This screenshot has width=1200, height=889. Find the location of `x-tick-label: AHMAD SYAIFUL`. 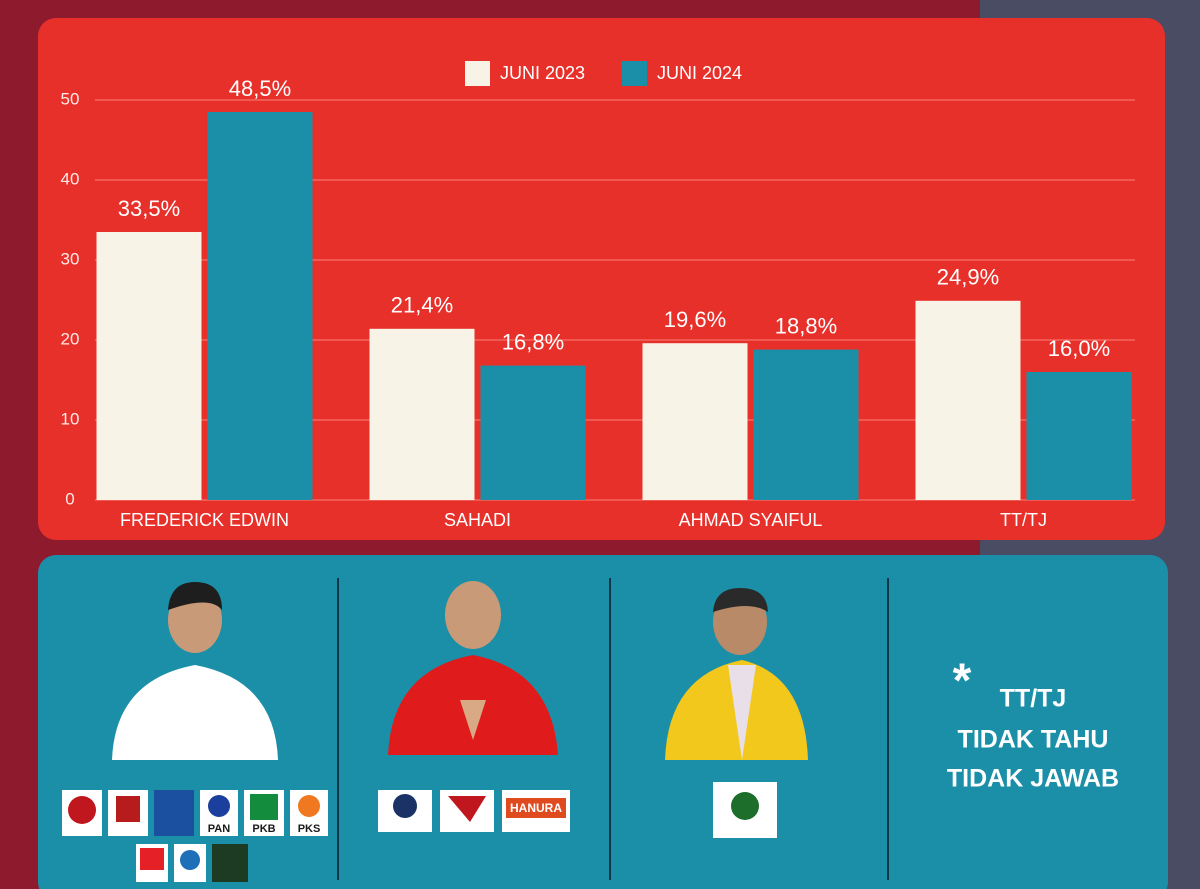

x-tick-label: AHMAD SYAIFUL is located at coordinates (751, 520).